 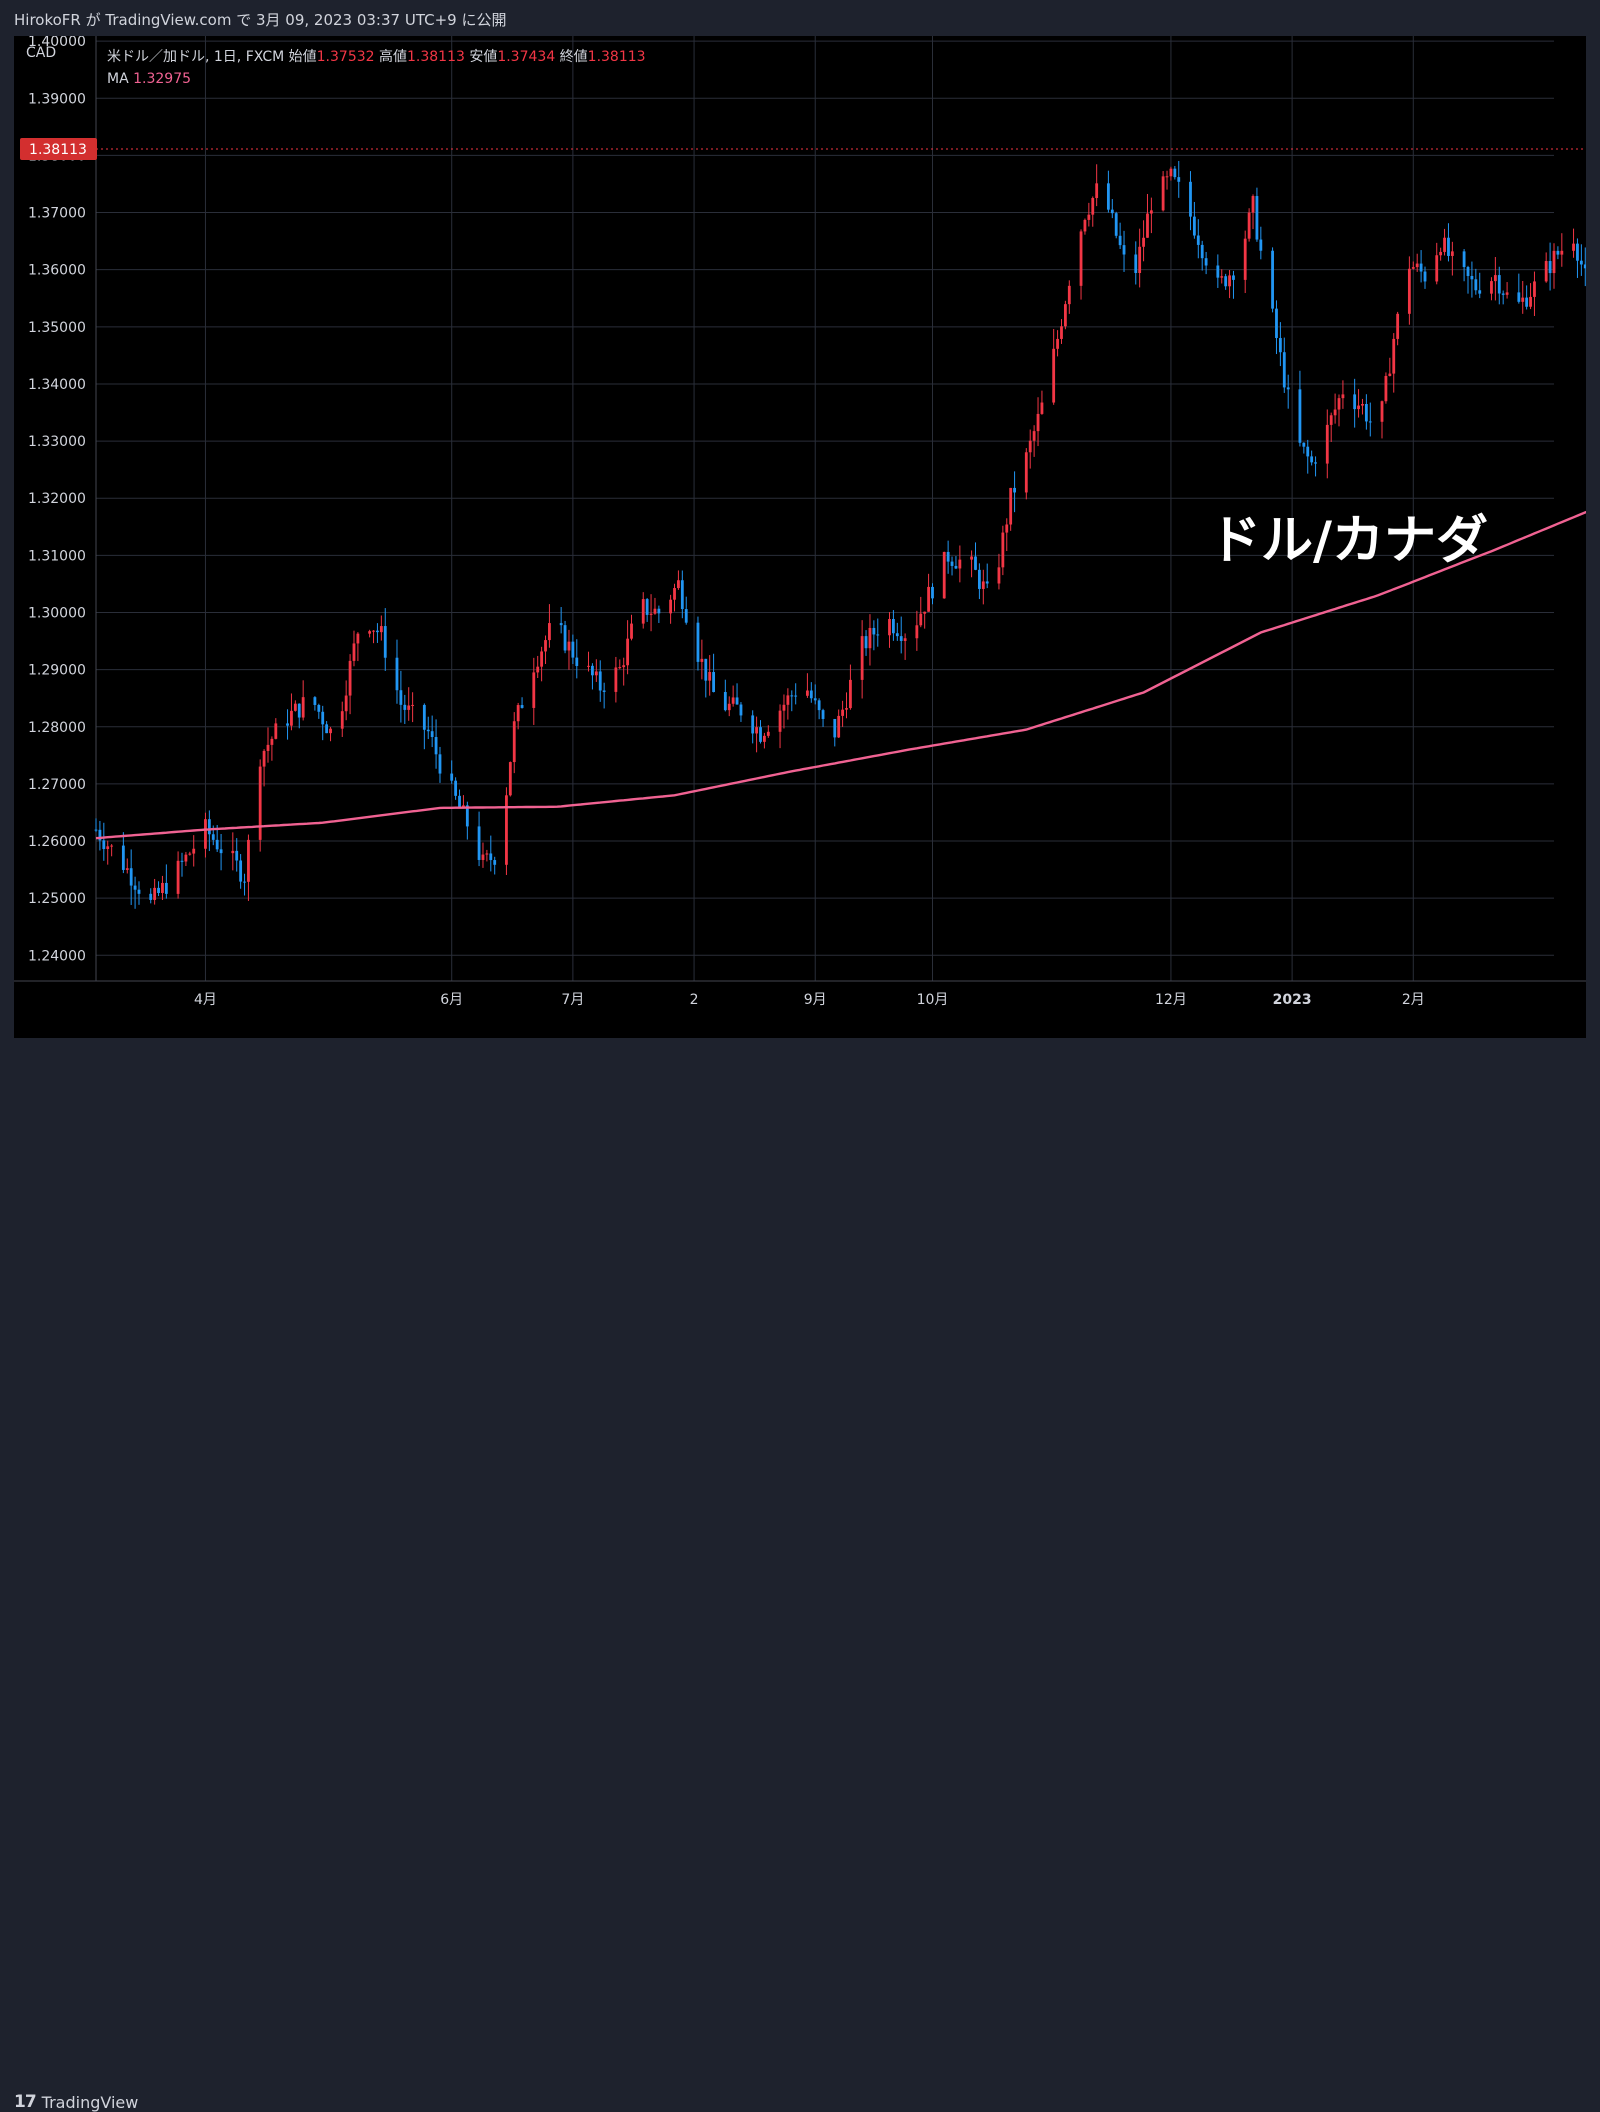 I want to click on x-tick-label: 2, so click(x=694, y=1000).